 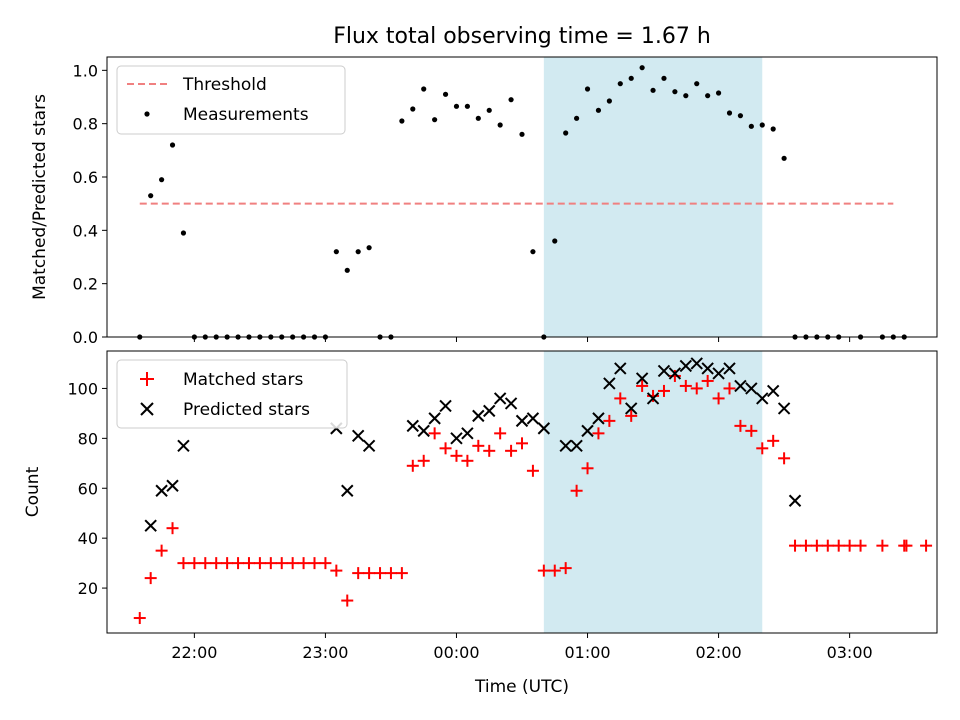 I want to click on bottom-ytick-label: 40, so click(x=88, y=538).